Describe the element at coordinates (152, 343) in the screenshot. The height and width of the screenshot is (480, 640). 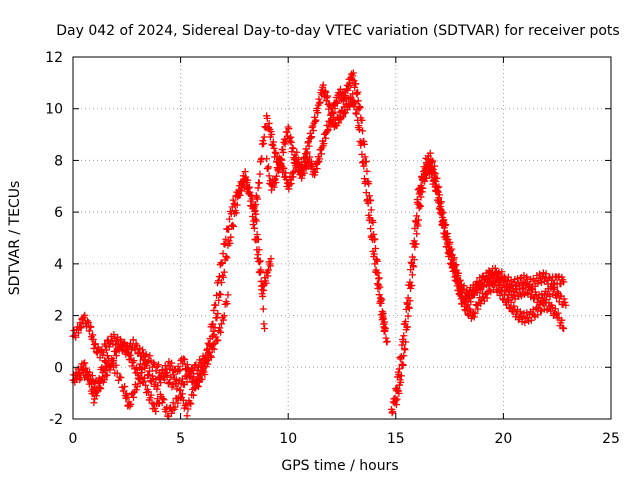
I see `series-track-c` at that location.